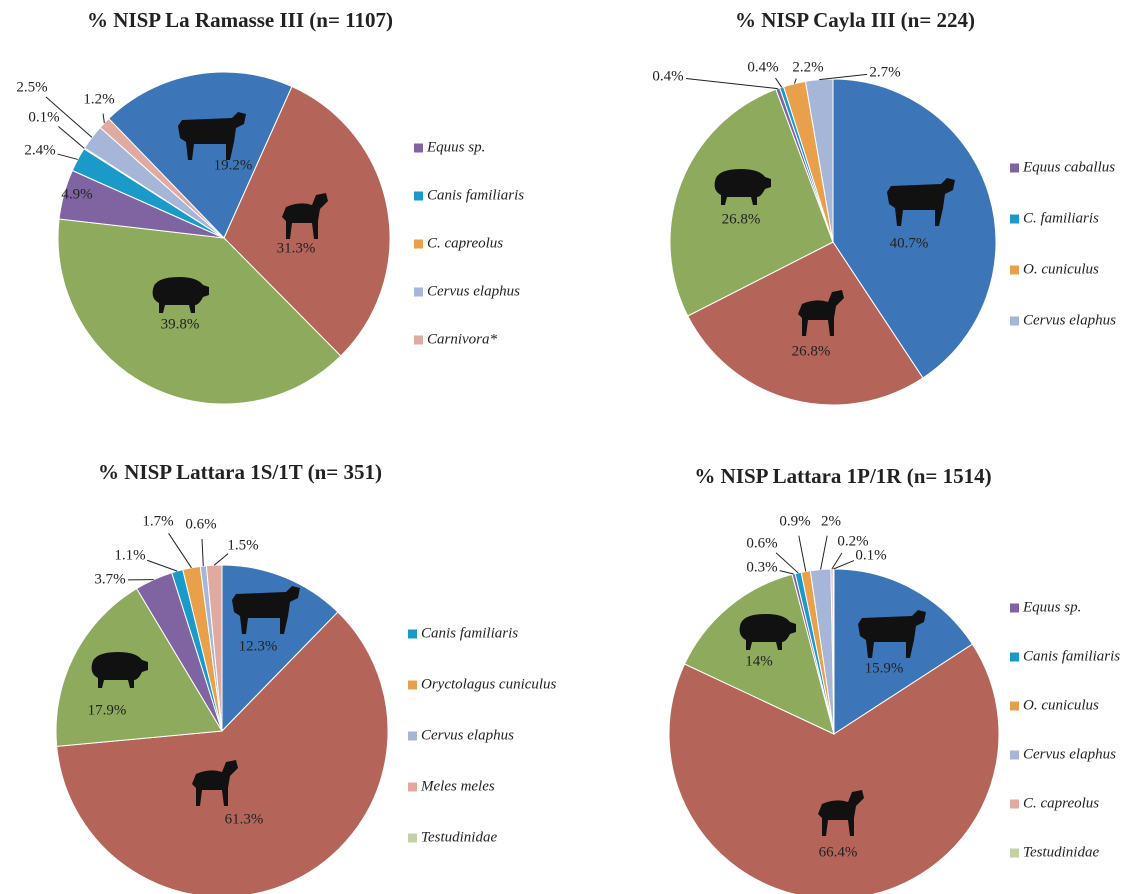 Image resolution: width=1148 pixels, height=894 pixels. What do you see at coordinates (831, 521) in the screenshot?
I see `data-label: 2%` at bounding box center [831, 521].